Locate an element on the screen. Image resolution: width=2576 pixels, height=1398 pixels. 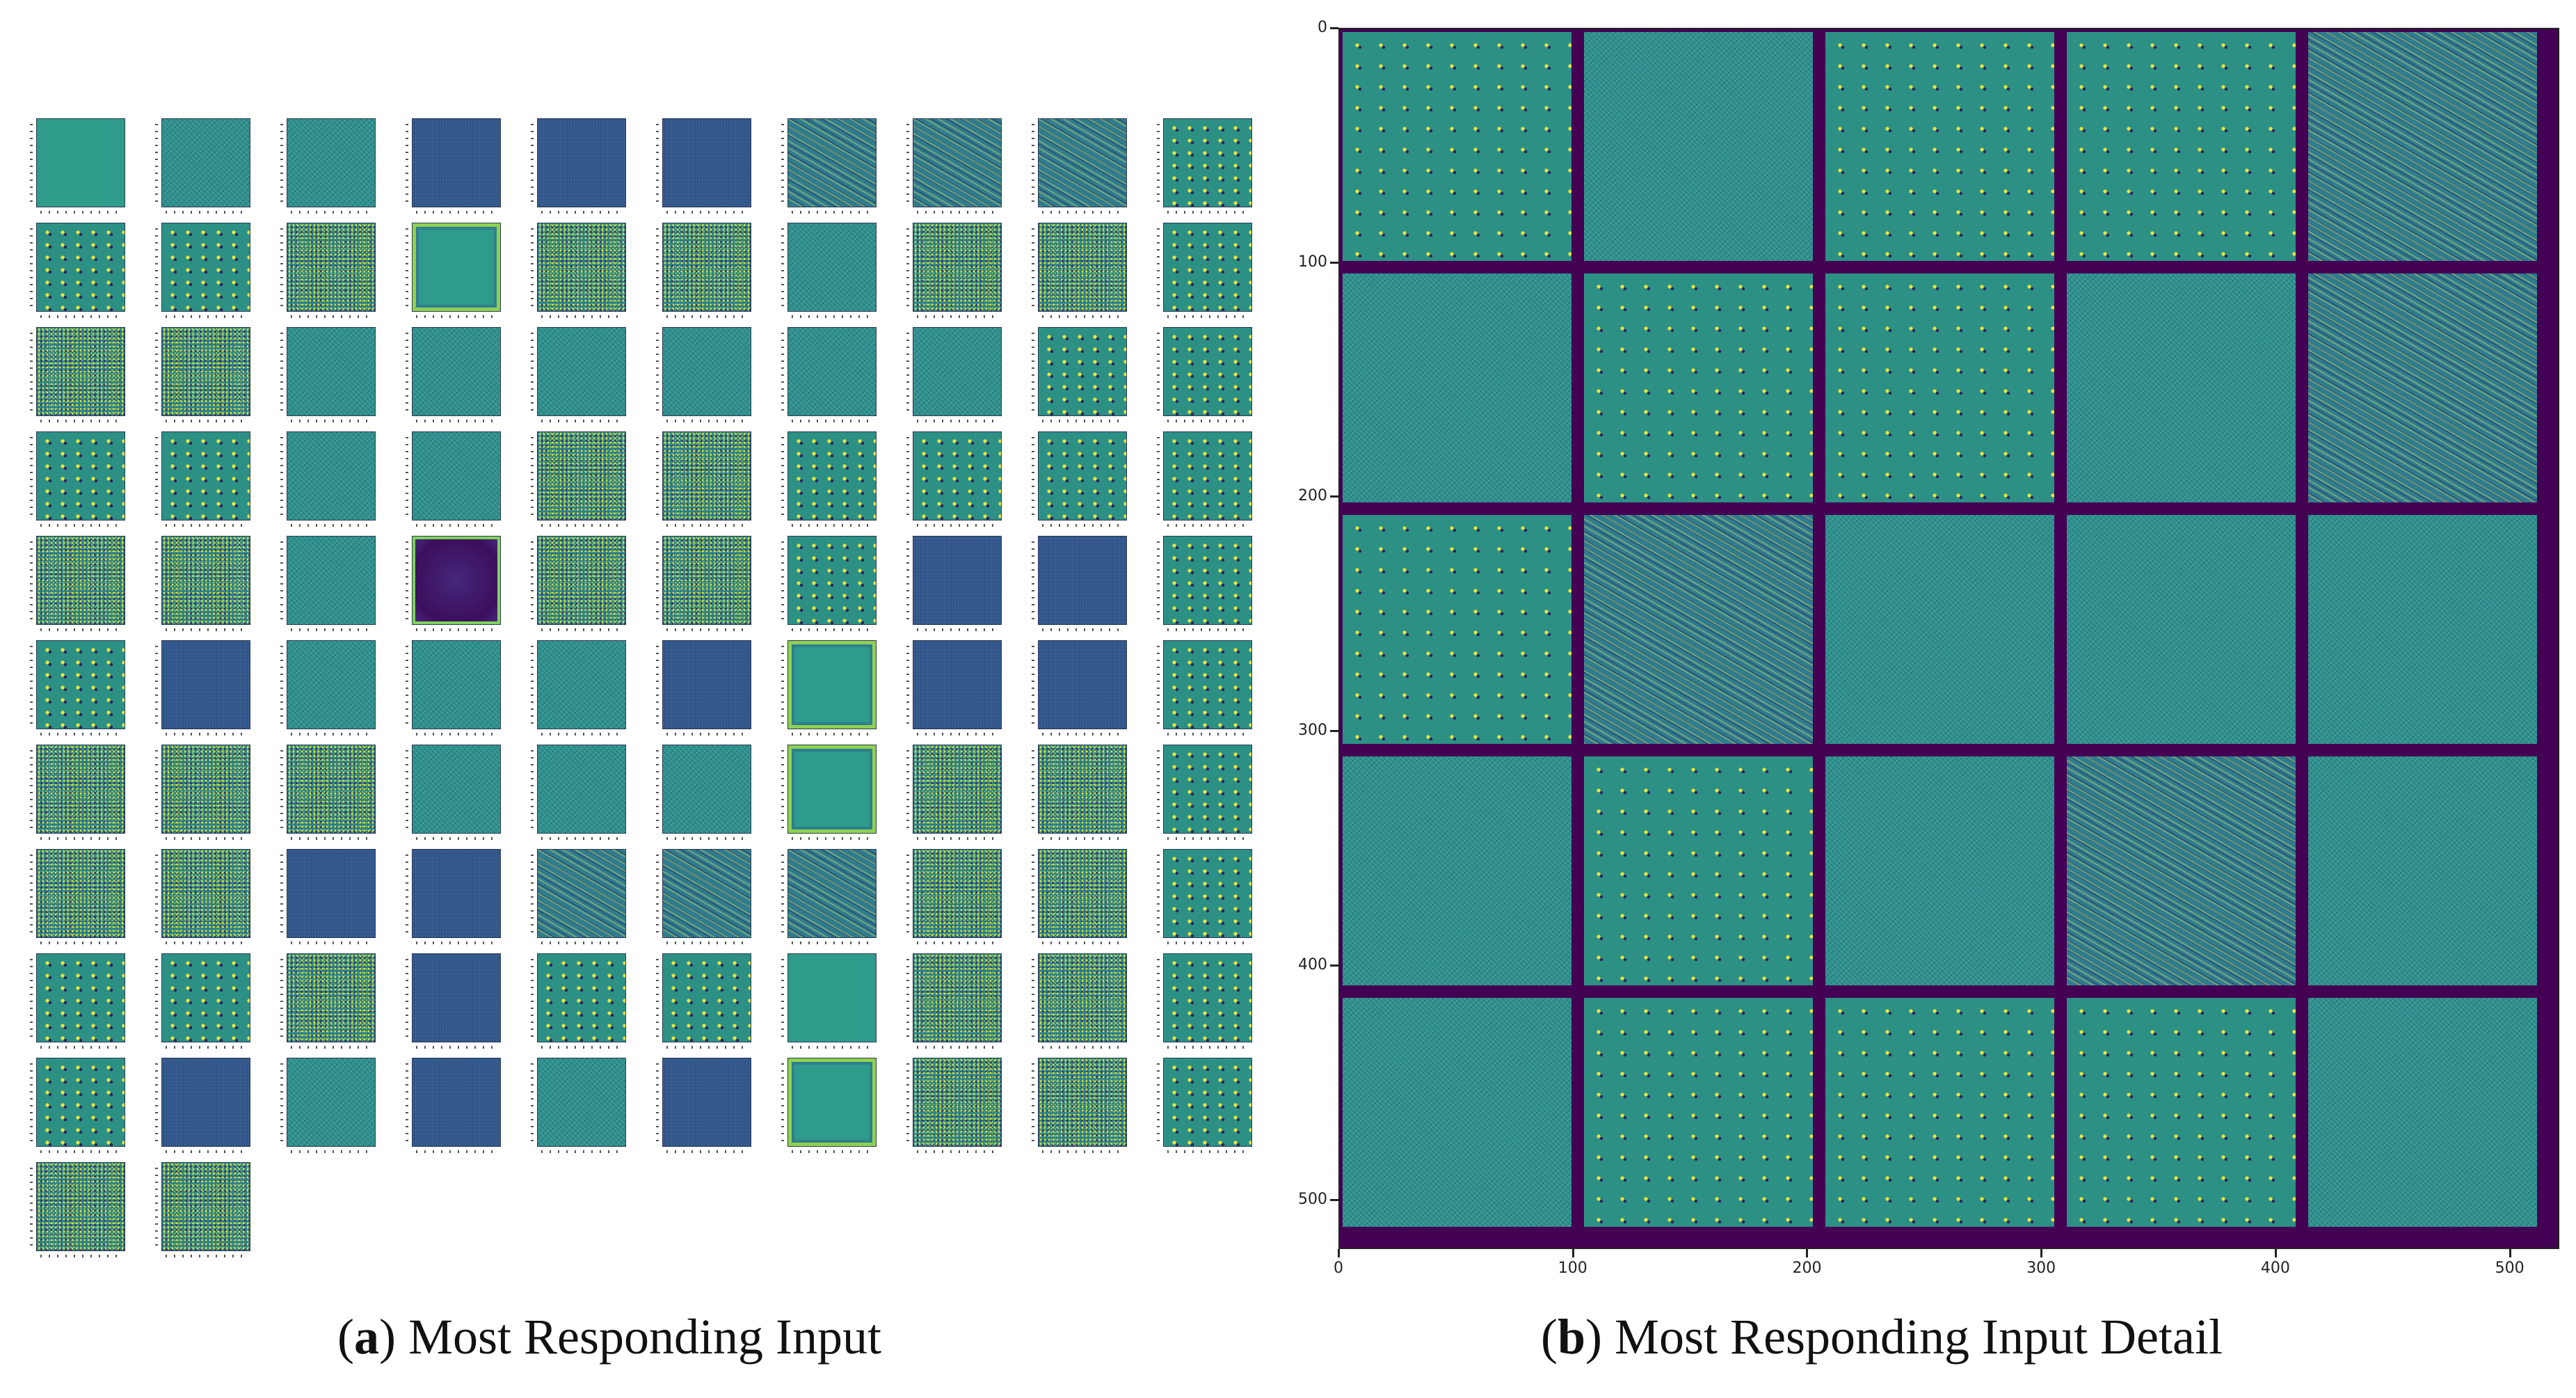
x-axis-tick is located at coordinates (2041, 1253).